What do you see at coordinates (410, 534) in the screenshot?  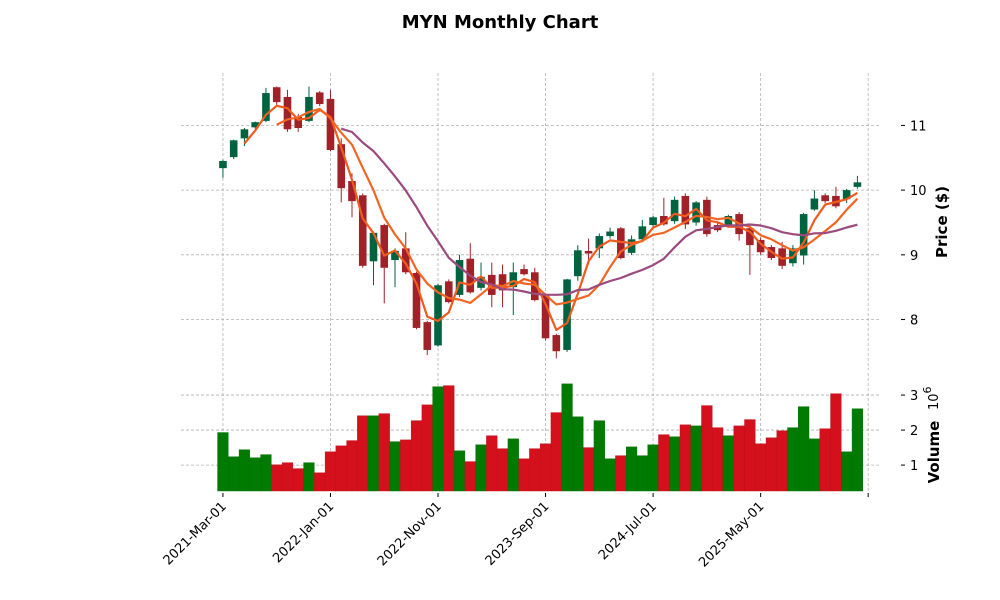 I see `x-tick-label: 2022-Nov-01` at bounding box center [410, 534].